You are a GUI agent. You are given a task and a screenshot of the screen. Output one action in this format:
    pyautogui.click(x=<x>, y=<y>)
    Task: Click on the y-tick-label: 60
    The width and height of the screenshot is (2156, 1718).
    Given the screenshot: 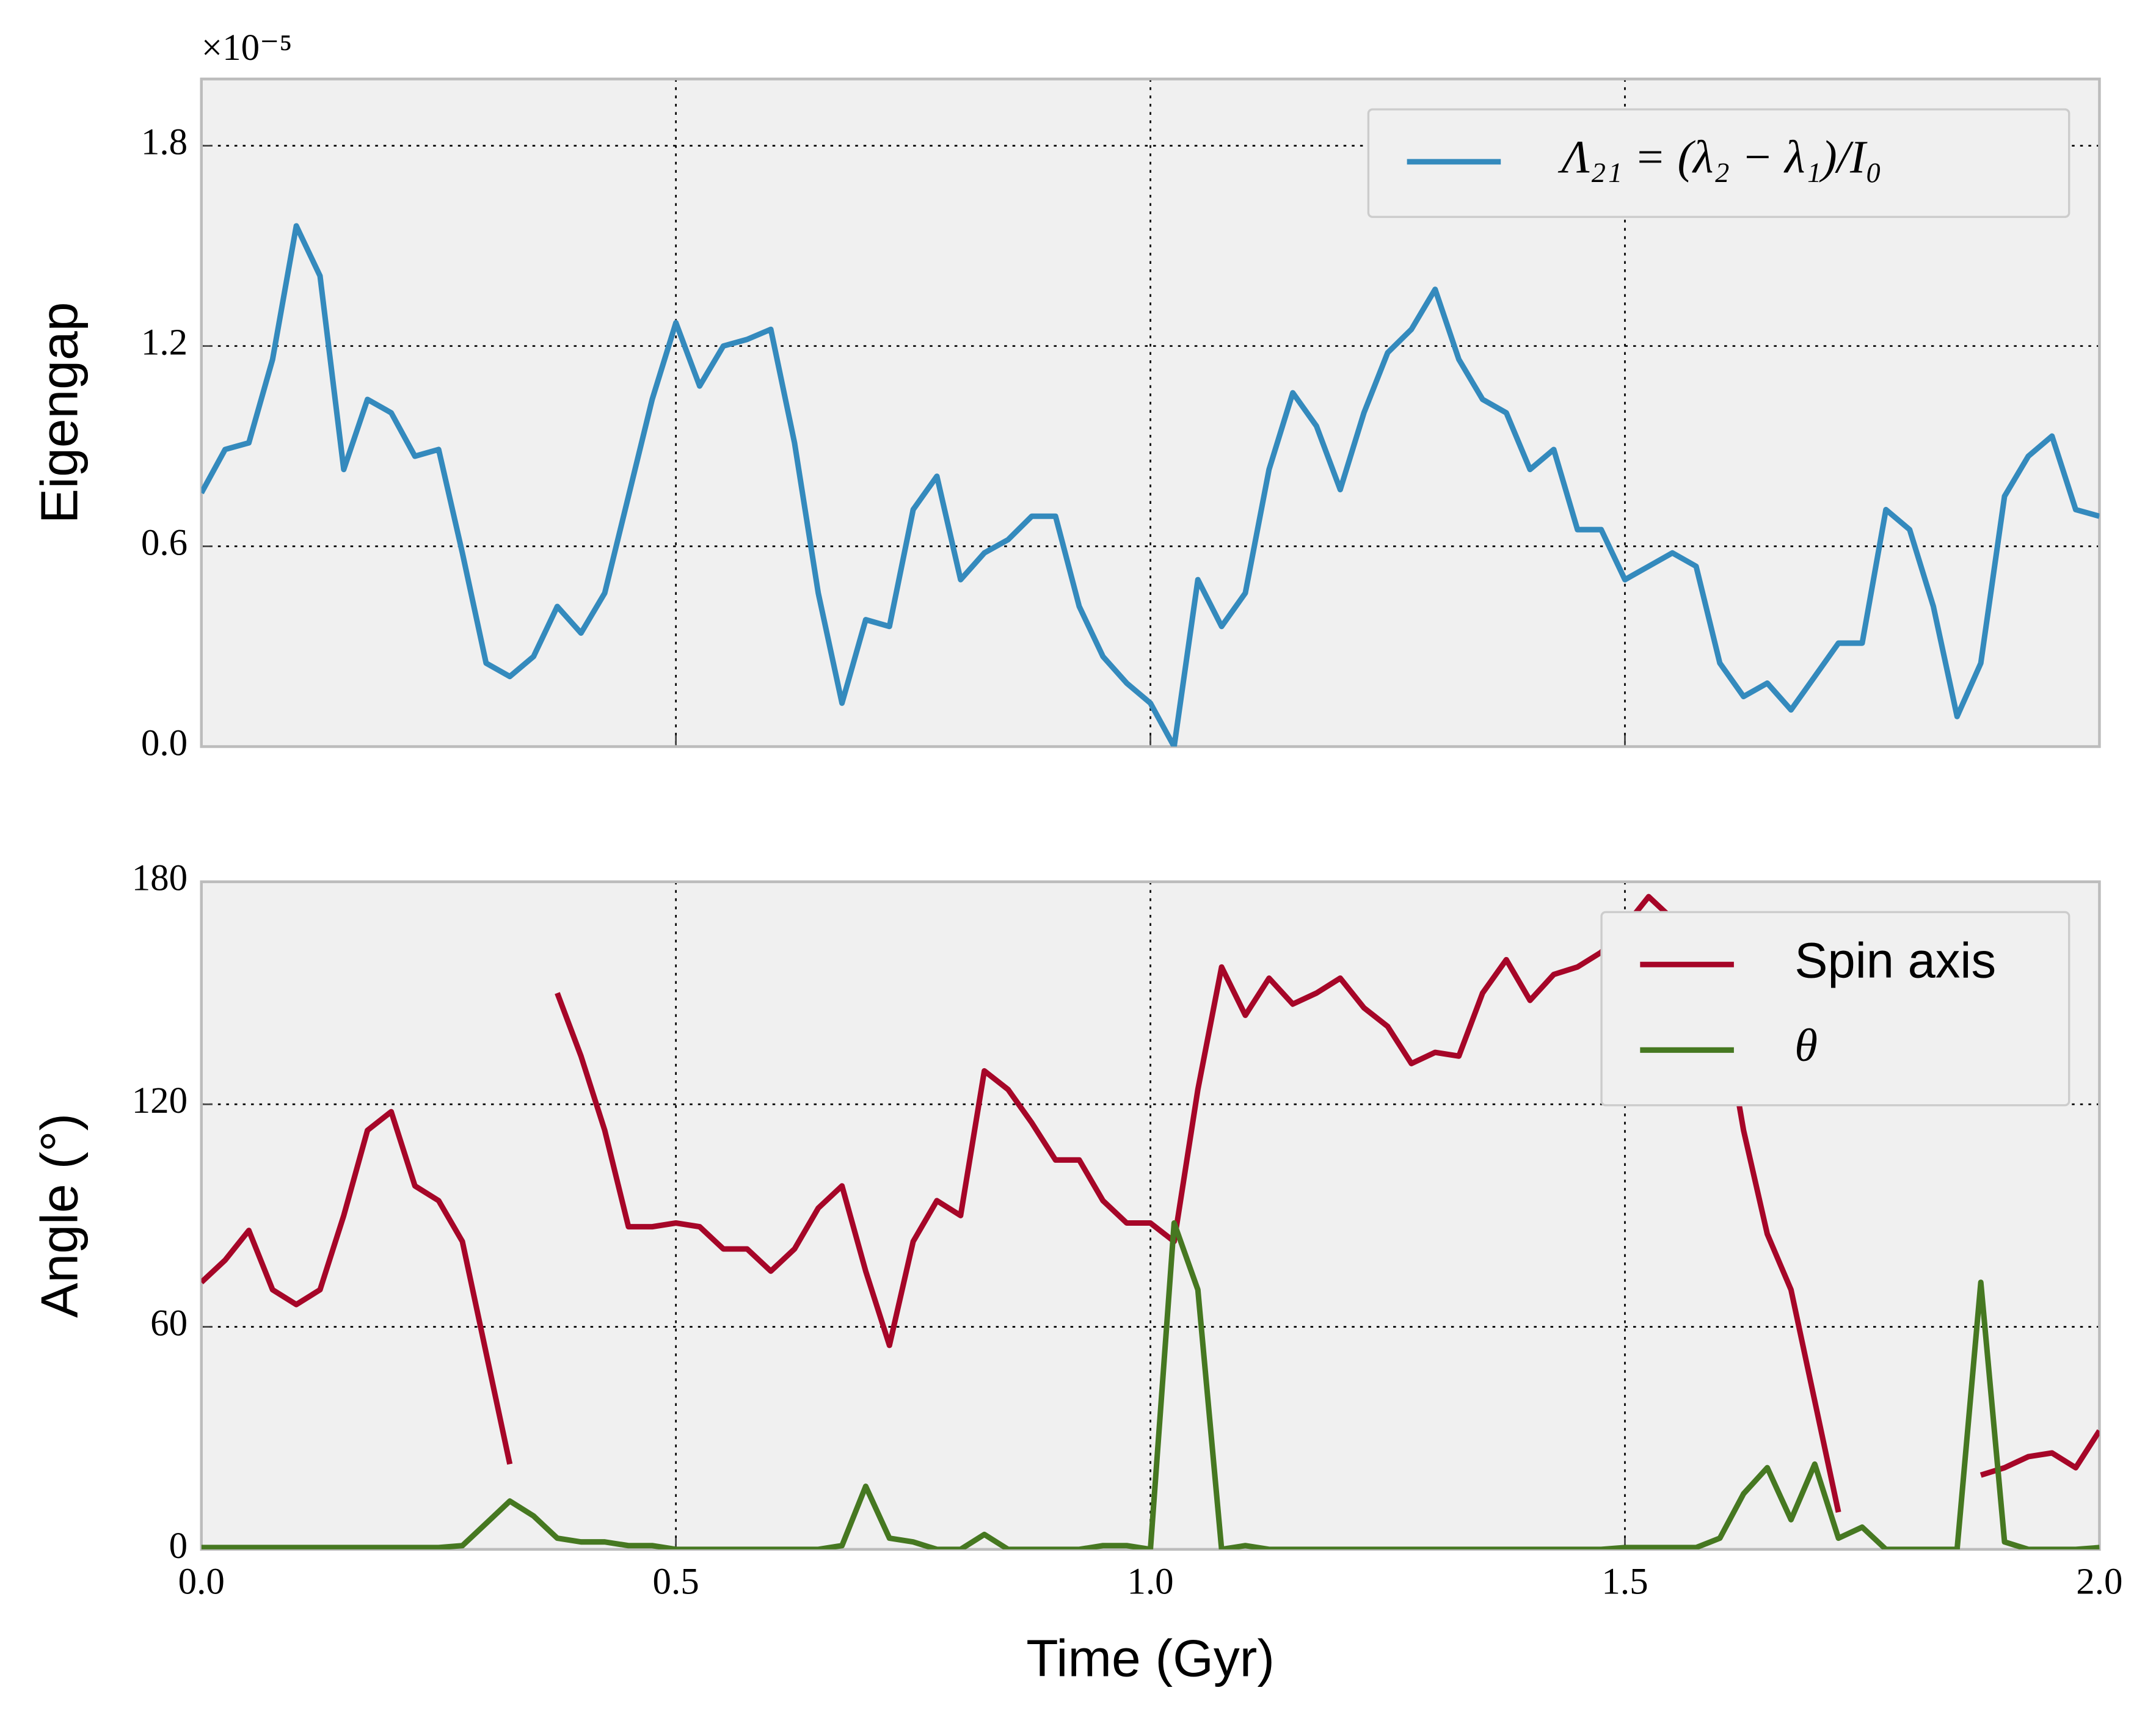 What is the action you would take?
    pyautogui.click(x=169, y=1323)
    